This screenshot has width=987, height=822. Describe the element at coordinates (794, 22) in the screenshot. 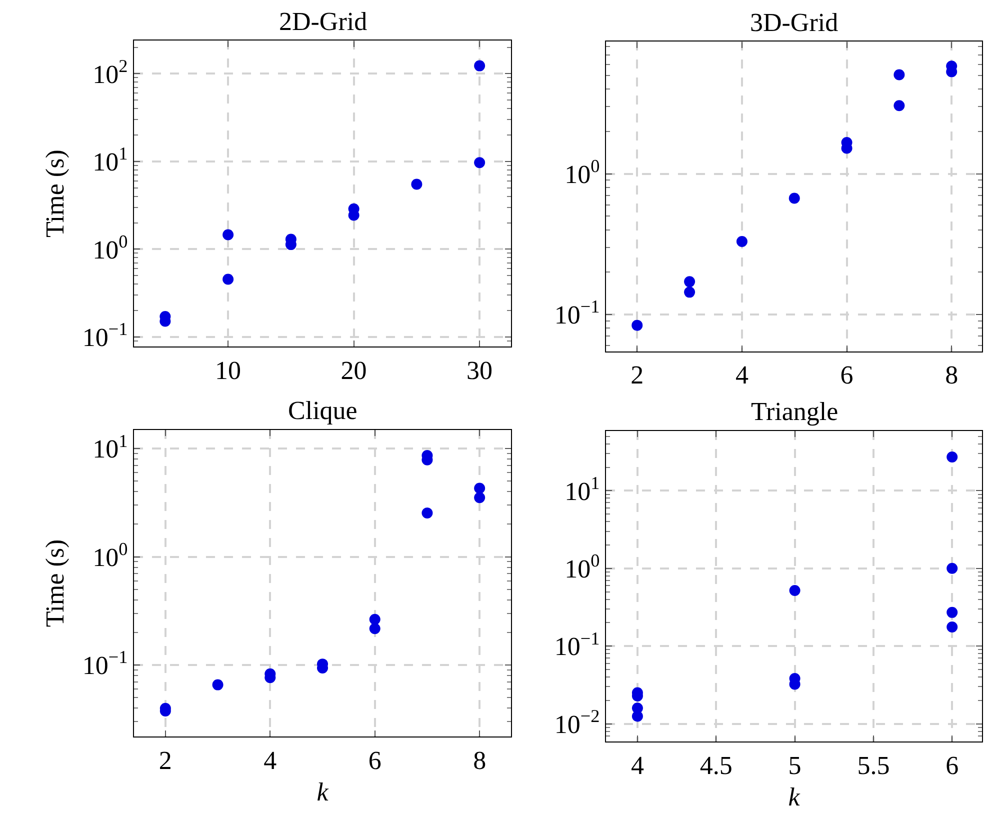

I see `chart-title: 3D-Grid` at that location.